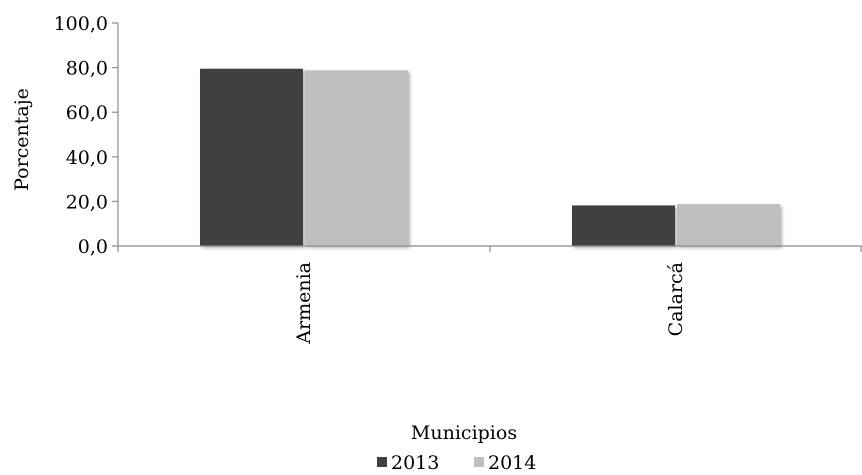  What do you see at coordinates (87, 202) in the screenshot?
I see `y-tick-label: 20,0` at bounding box center [87, 202].